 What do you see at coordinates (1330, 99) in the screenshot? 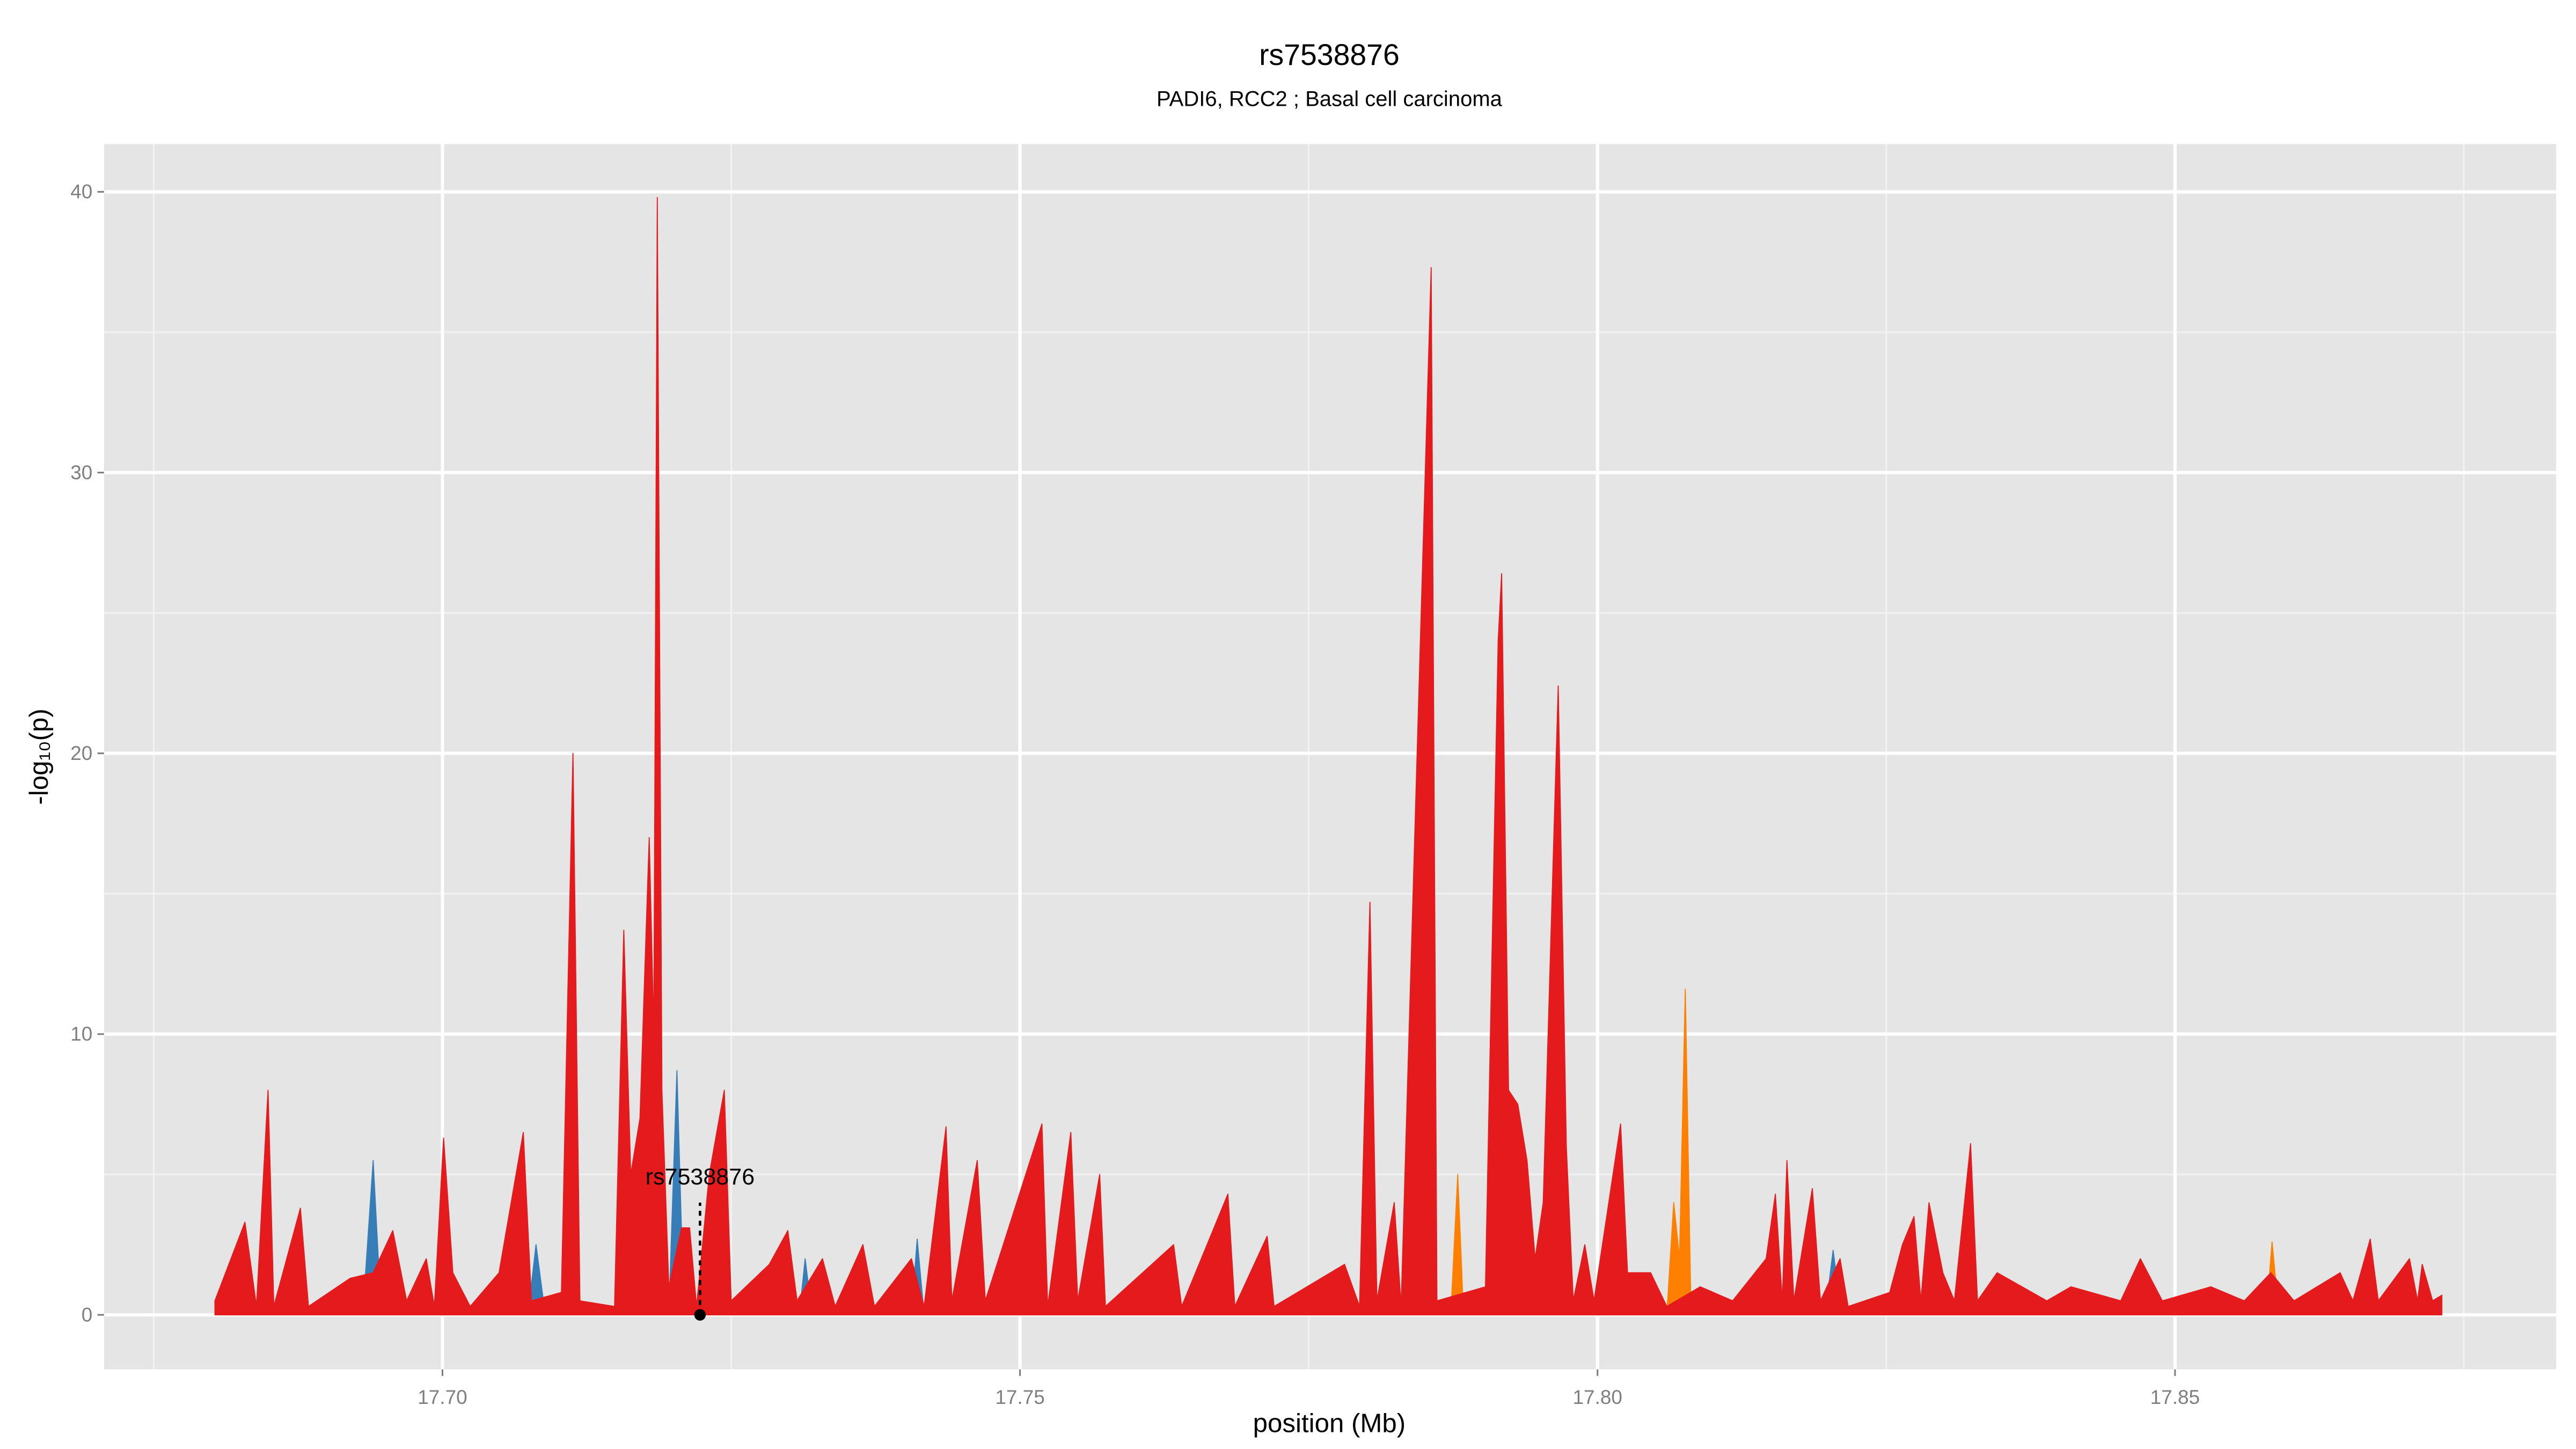
I see `chart-subtitle: PADI6, RCC2 ; Basal cell carcinoma` at bounding box center [1330, 99].